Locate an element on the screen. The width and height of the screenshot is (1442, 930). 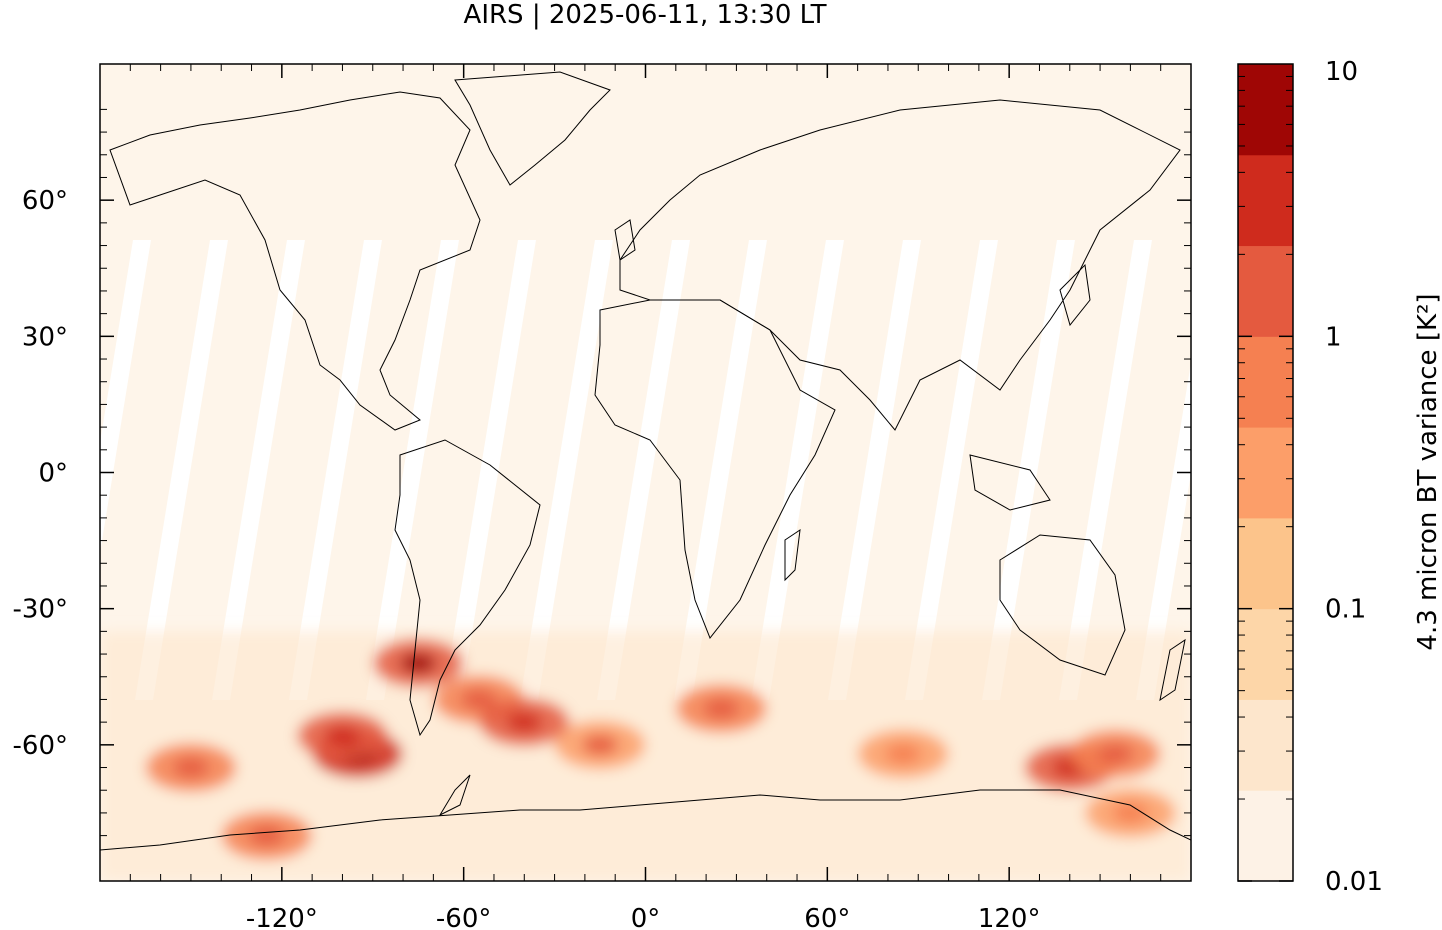
longitude-tick-label: -120° is located at coordinates (282, 917).